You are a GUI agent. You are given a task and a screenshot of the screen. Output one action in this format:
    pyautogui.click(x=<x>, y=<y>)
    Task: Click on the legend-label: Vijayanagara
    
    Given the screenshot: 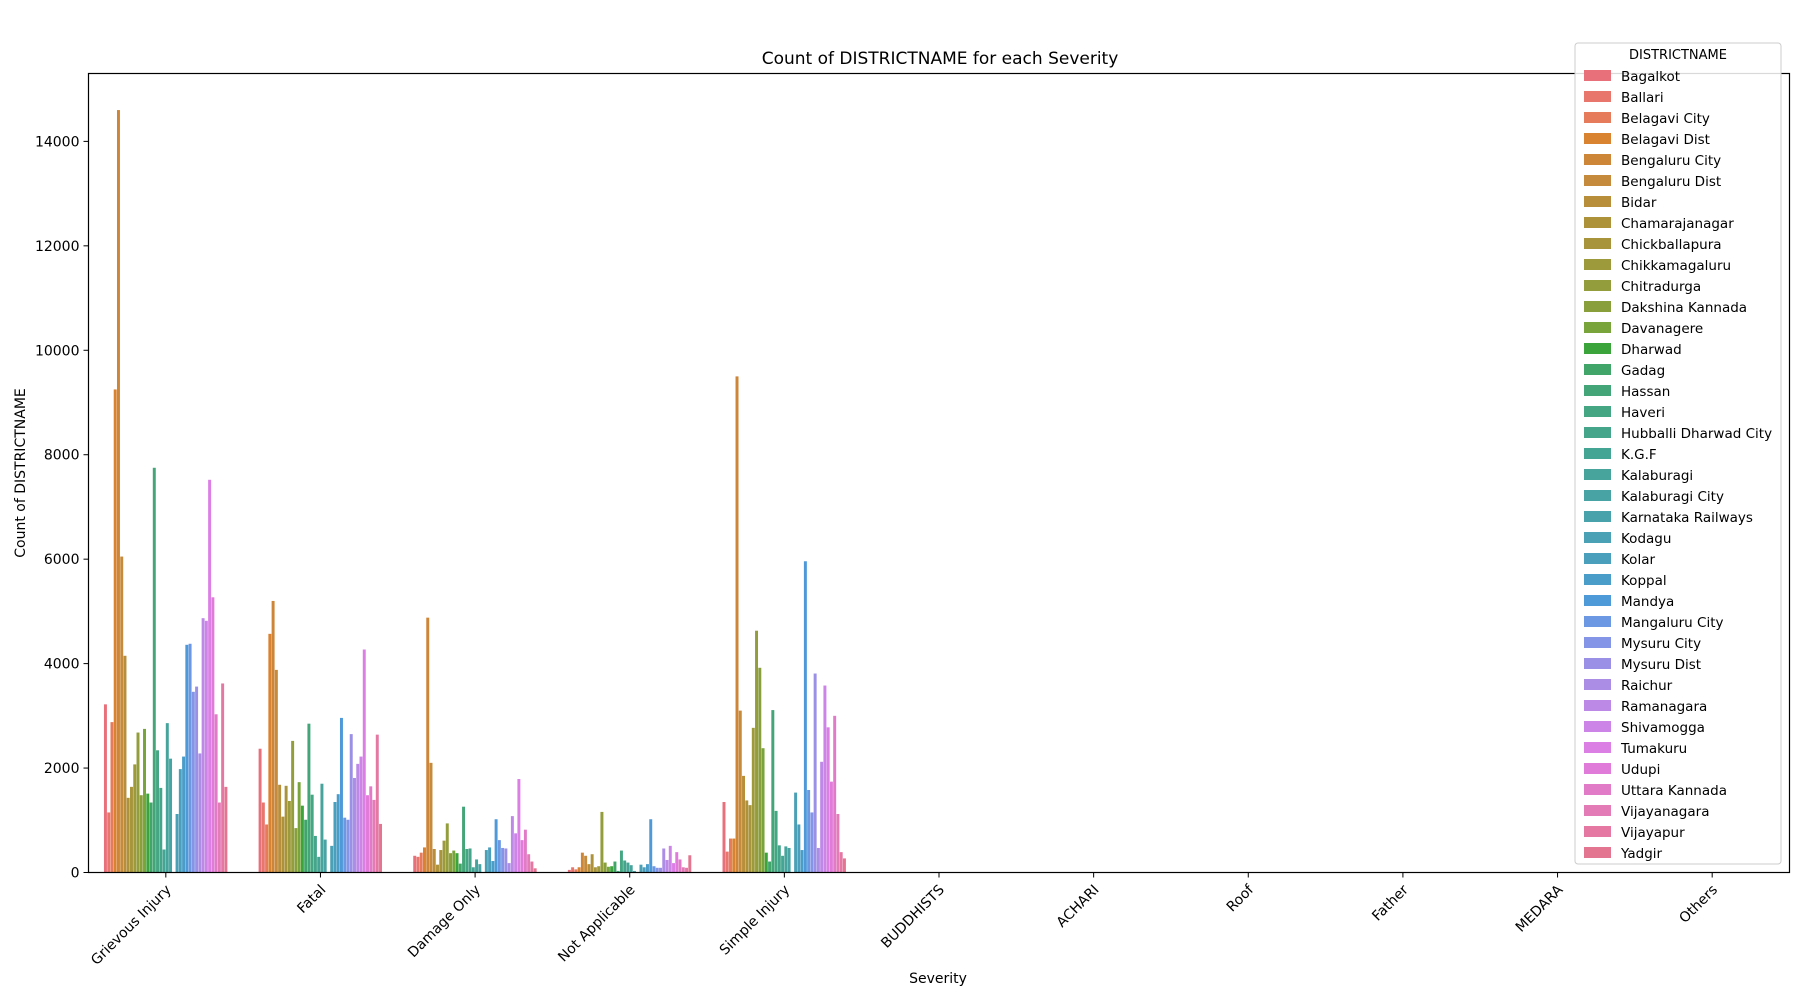 What is the action you would take?
    pyautogui.click(x=1665, y=812)
    